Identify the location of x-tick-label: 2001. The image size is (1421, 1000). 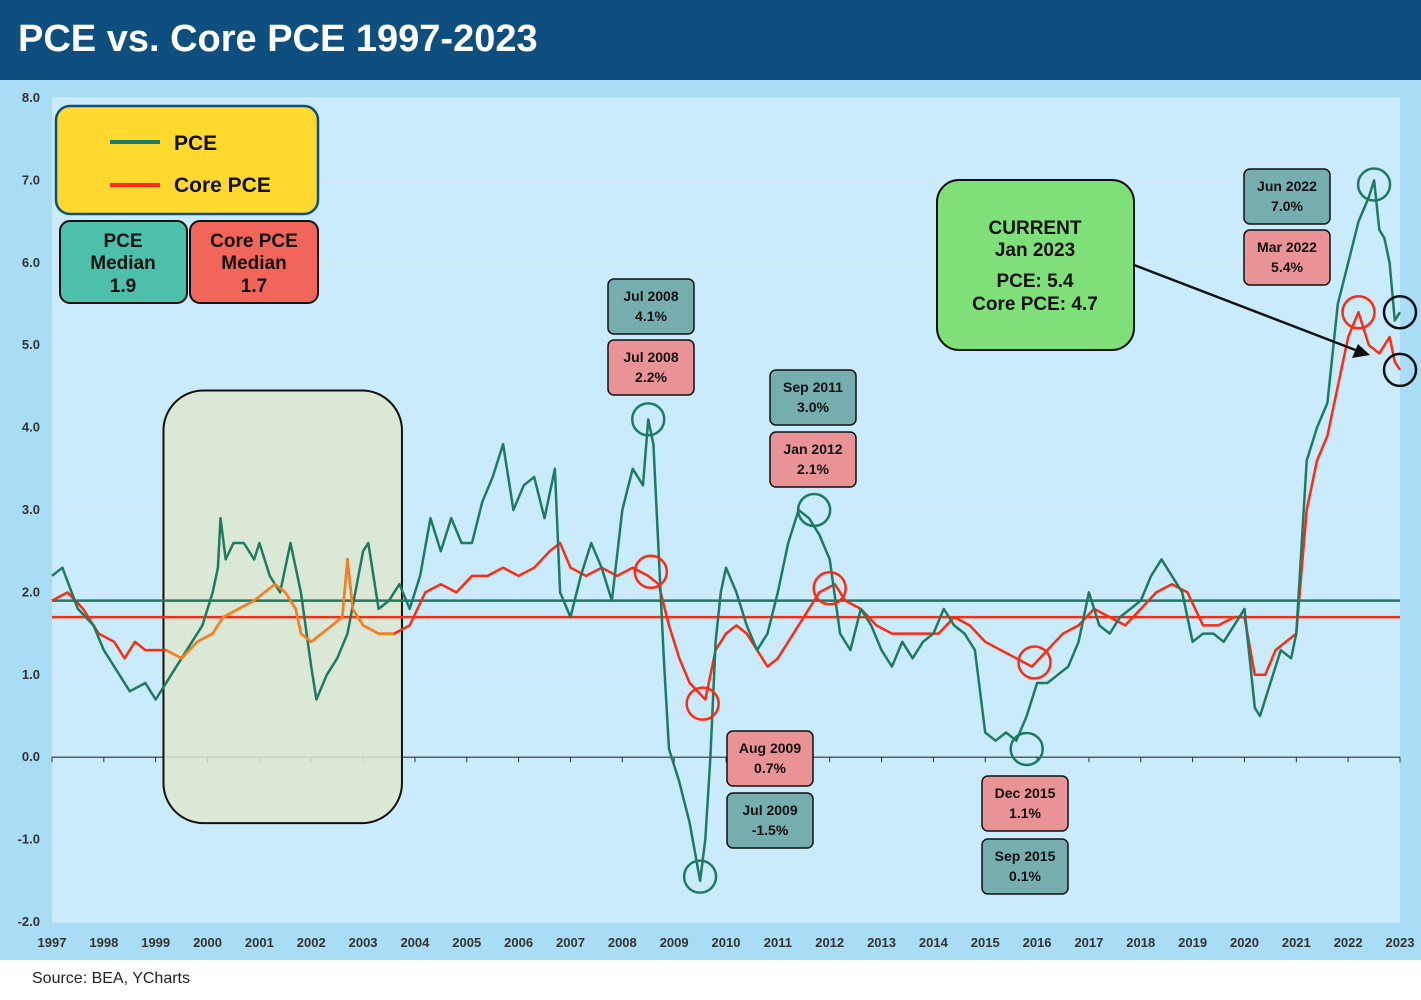
(259, 942).